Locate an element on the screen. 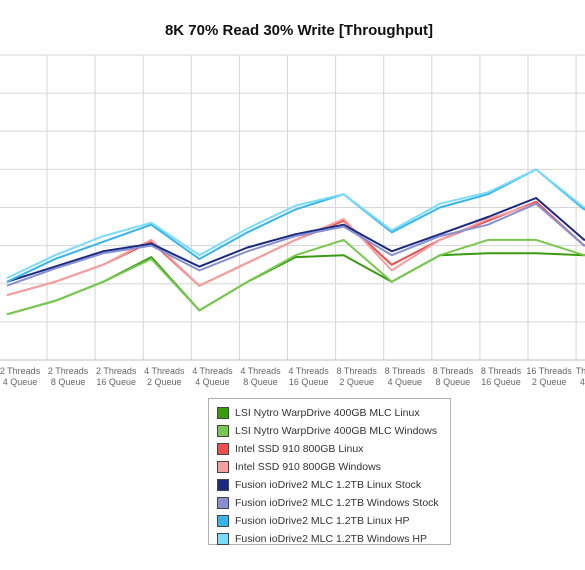 This screenshot has height=570, width=585. legend-item: Fusion ioDrive2 MLC 1.2TB Linux HP is located at coordinates (333, 521).